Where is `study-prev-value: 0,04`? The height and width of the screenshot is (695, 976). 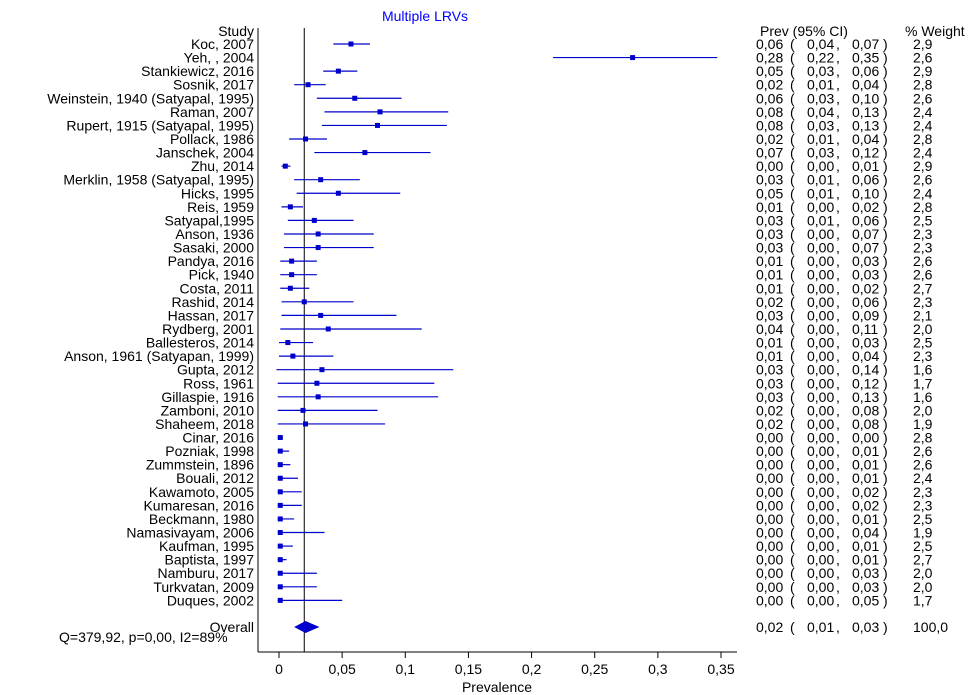
study-prev-value: 0,04 is located at coordinates (769, 329).